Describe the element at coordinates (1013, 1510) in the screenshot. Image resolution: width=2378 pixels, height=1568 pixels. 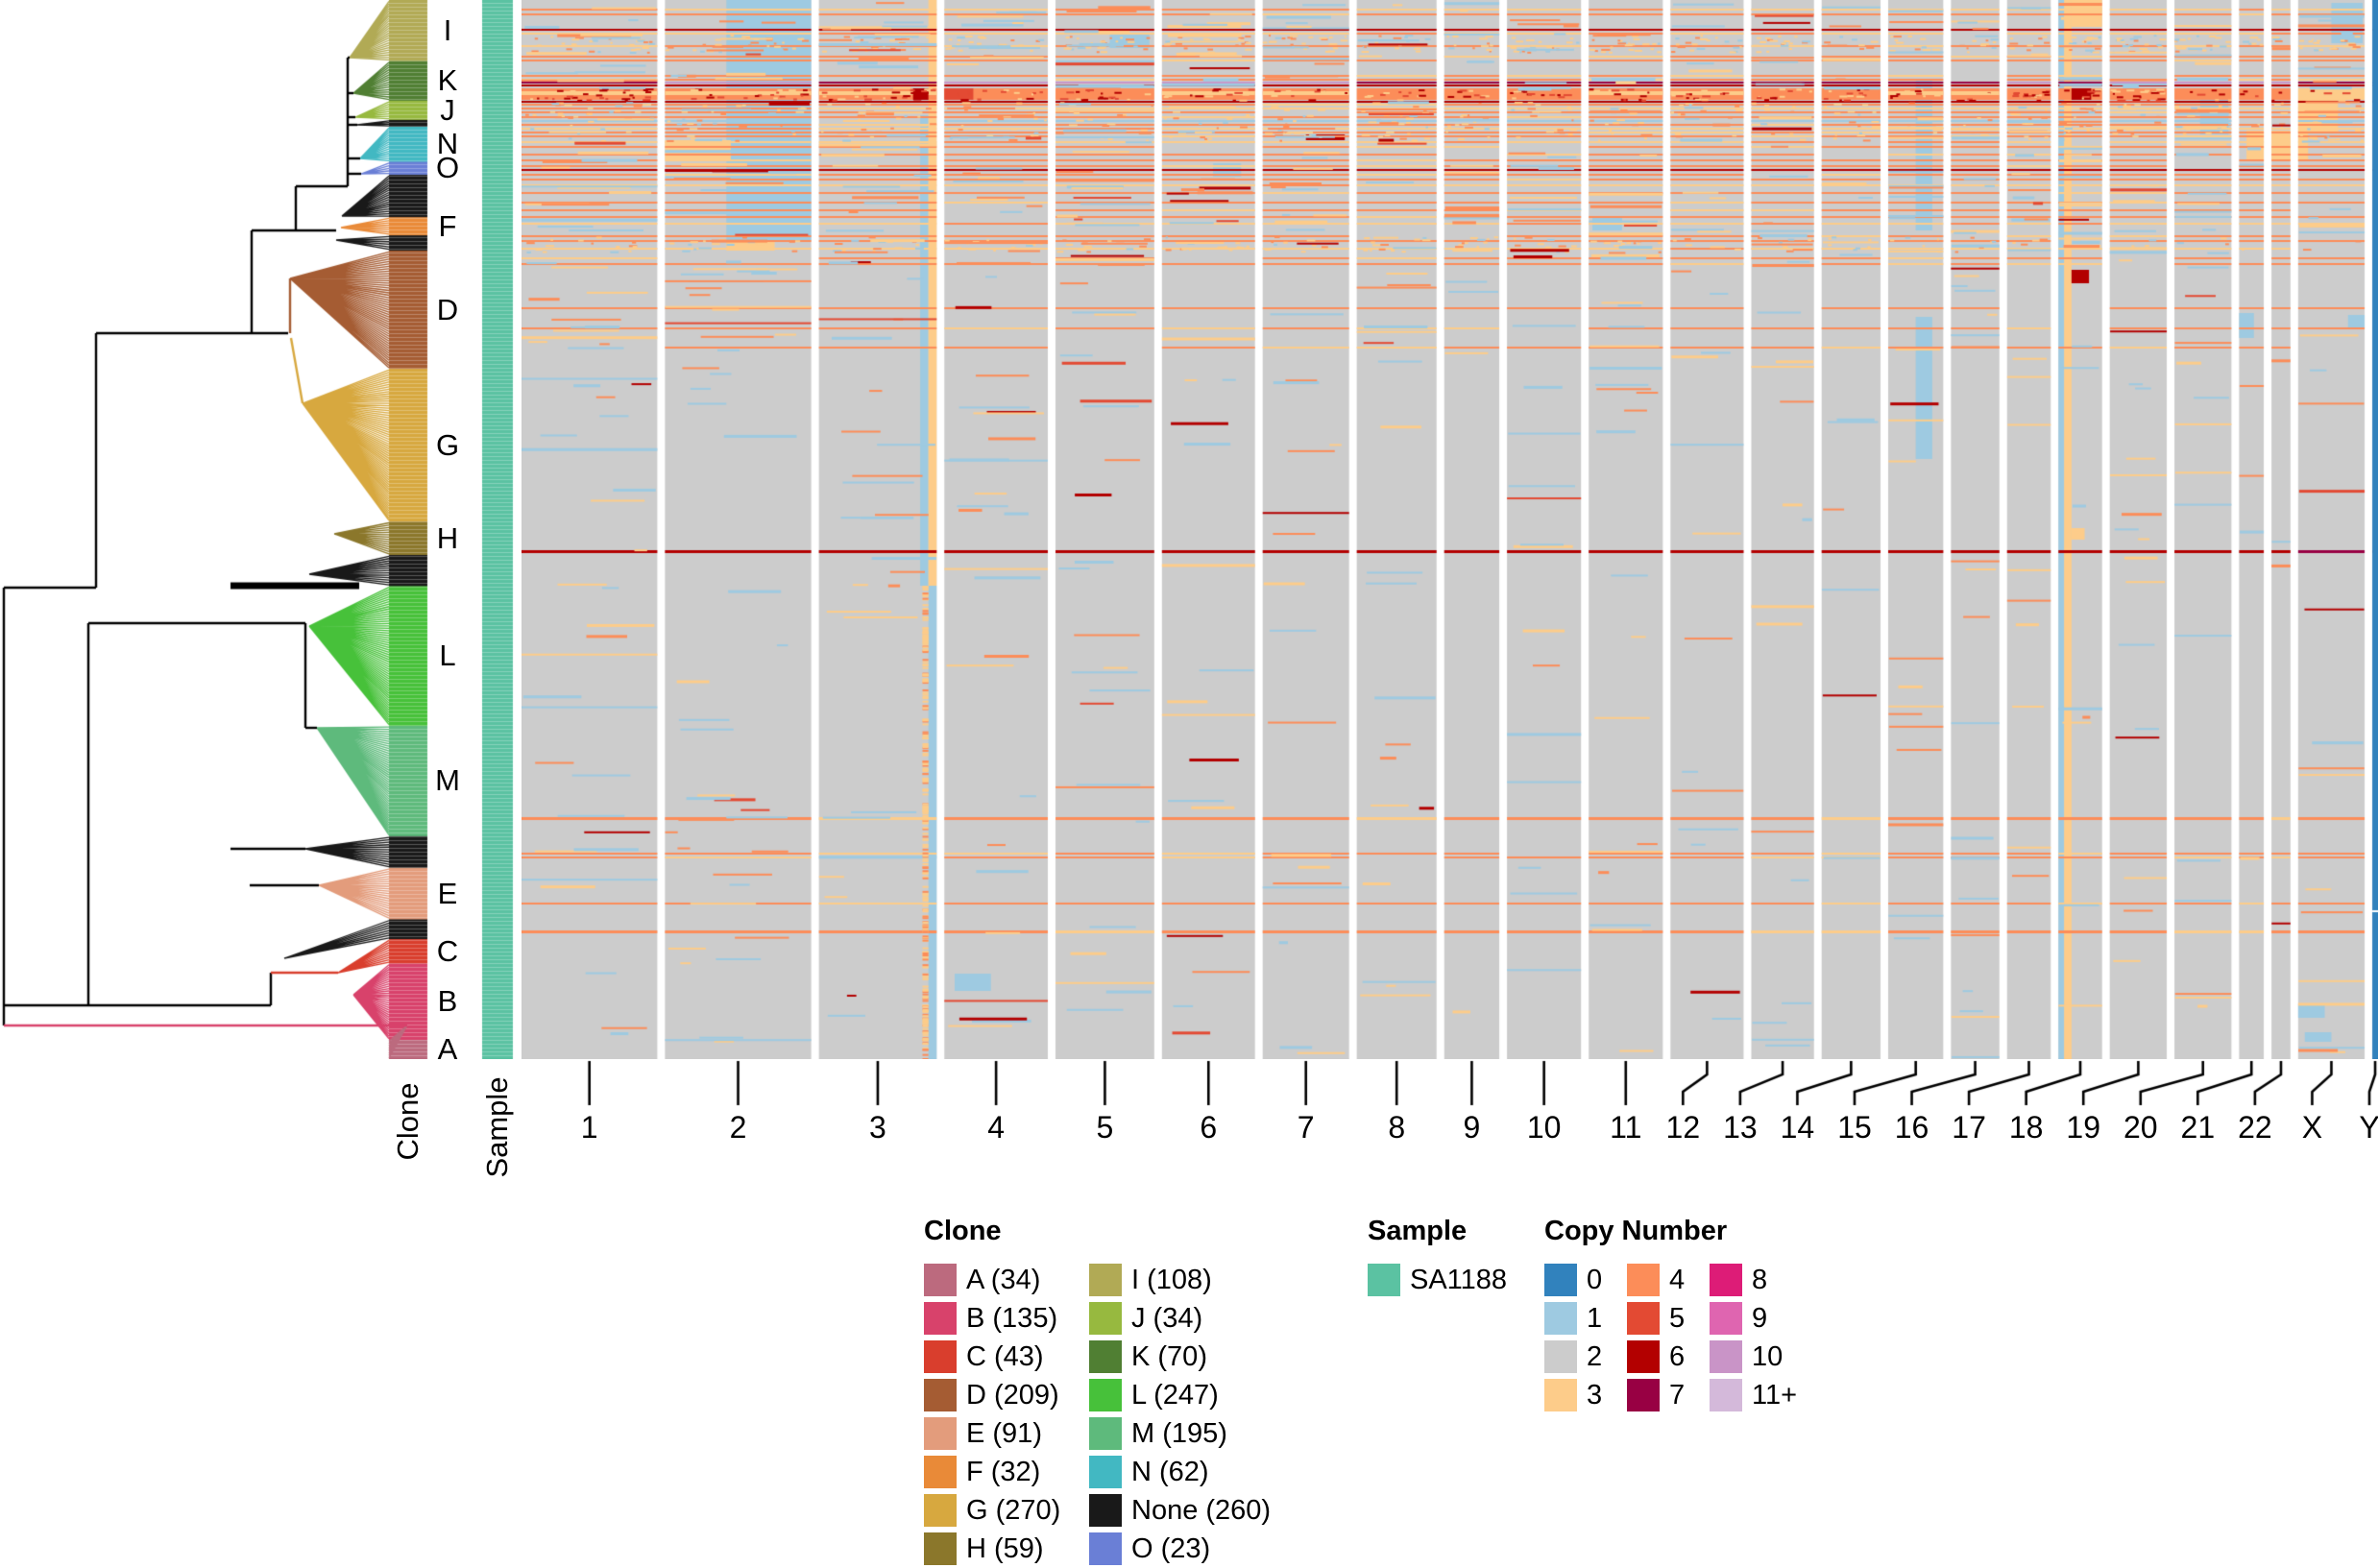
I see `clone-legend-item-G-label: G (270)` at that location.